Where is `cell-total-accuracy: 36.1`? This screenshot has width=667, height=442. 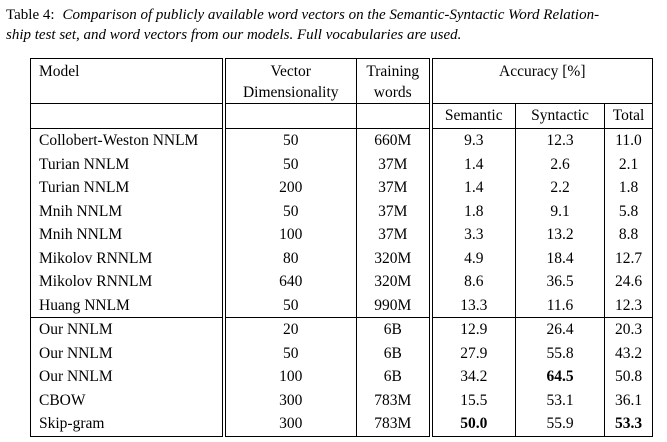 cell-total-accuracy: 36.1 is located at coordinates (628, 400).